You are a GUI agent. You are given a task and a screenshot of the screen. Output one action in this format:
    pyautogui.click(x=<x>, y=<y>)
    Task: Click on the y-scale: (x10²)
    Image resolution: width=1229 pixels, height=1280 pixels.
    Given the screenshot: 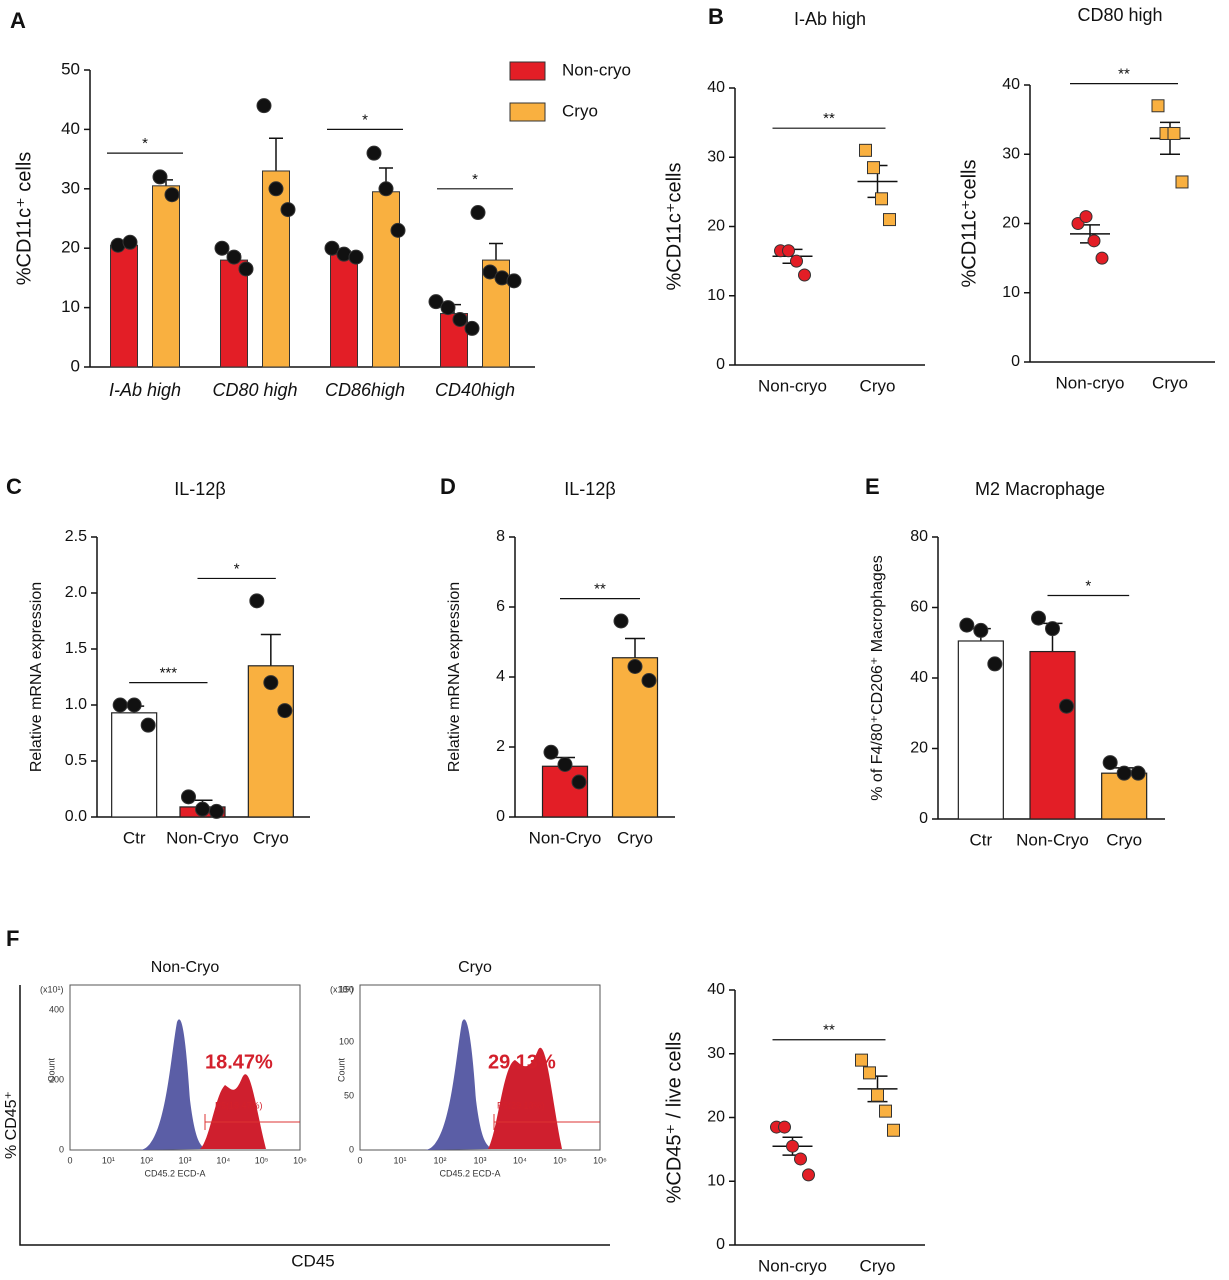 What is the action you would take?
    pyautogui.click(x=342, y=989)
    